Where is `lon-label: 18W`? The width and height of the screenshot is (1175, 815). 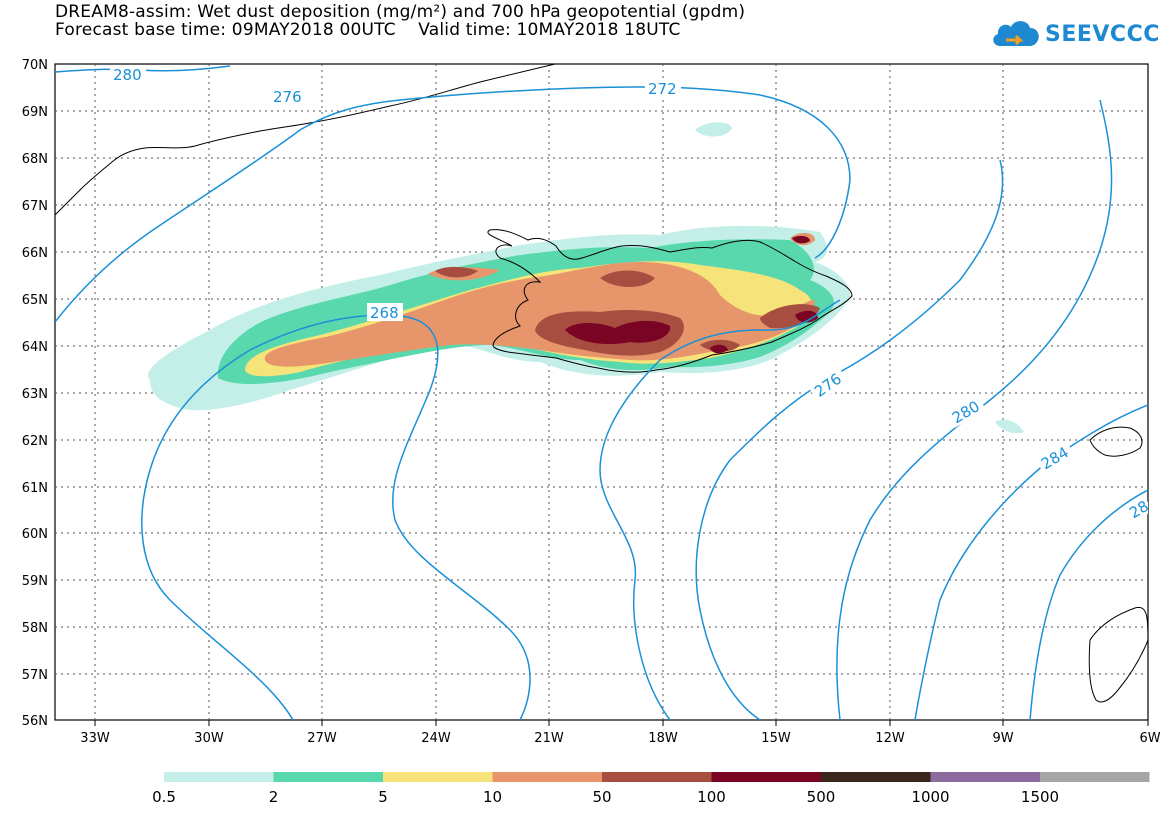 lon-label: 18W is located at coordinates (663, 738).